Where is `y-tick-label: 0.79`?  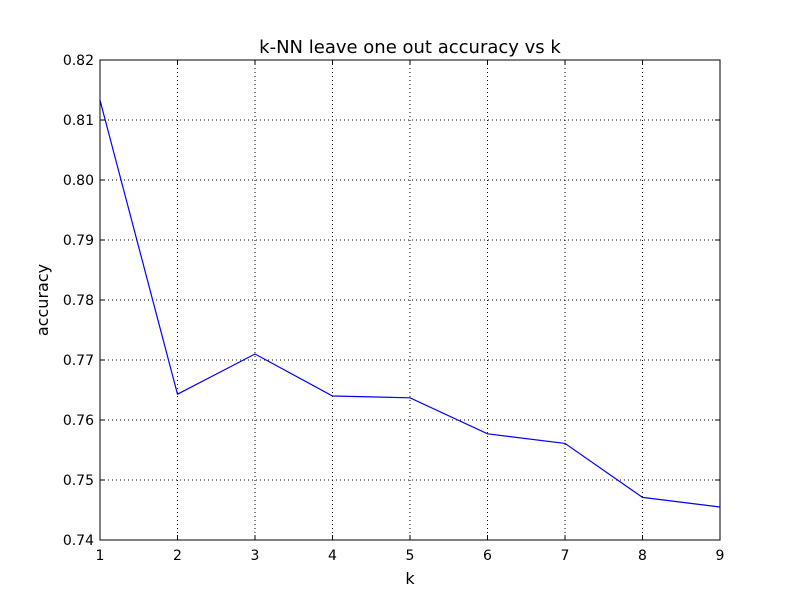 y-tick-label: 0.79 is located at coordinates (78, 241).